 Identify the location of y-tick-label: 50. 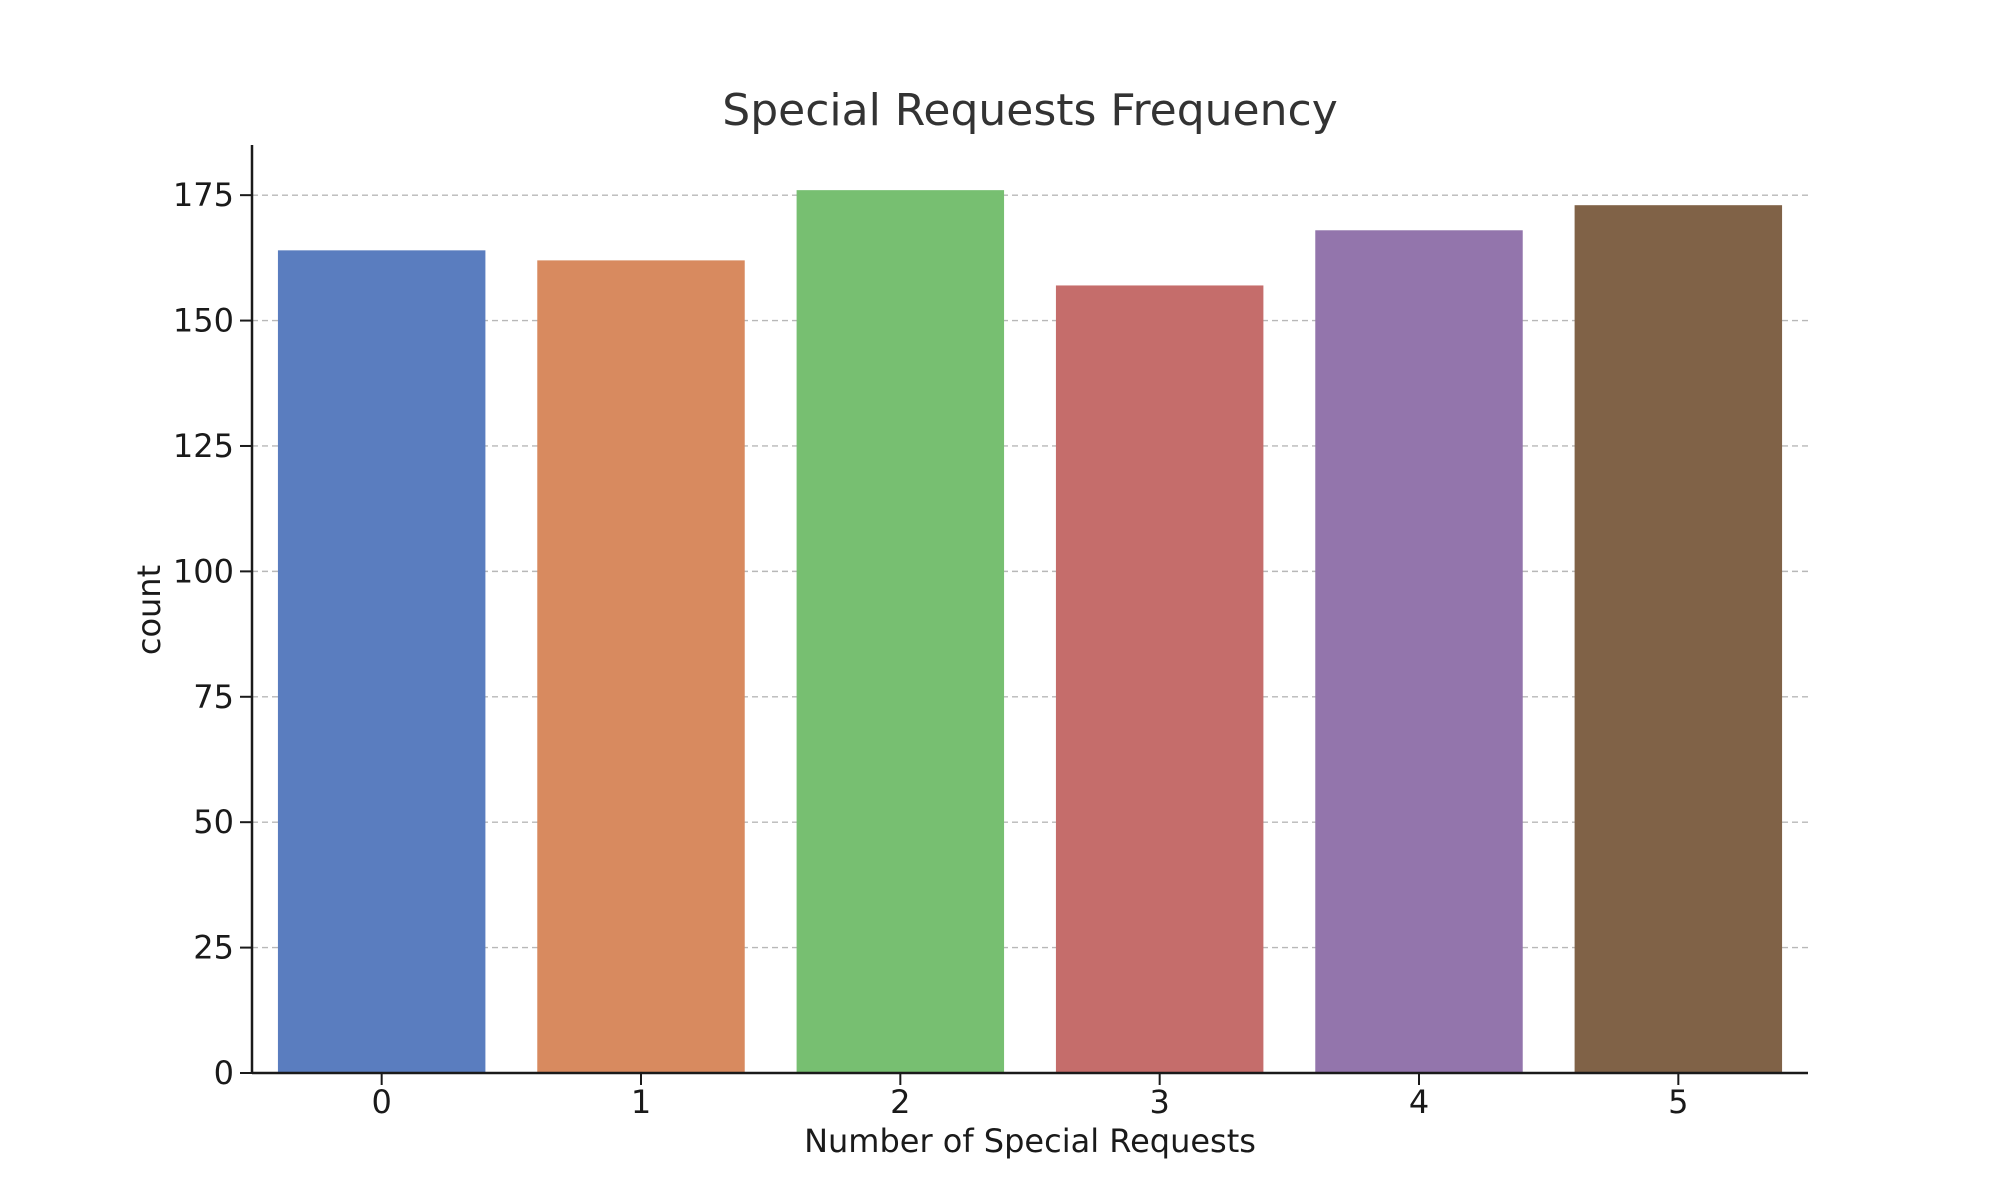
(213, 822).